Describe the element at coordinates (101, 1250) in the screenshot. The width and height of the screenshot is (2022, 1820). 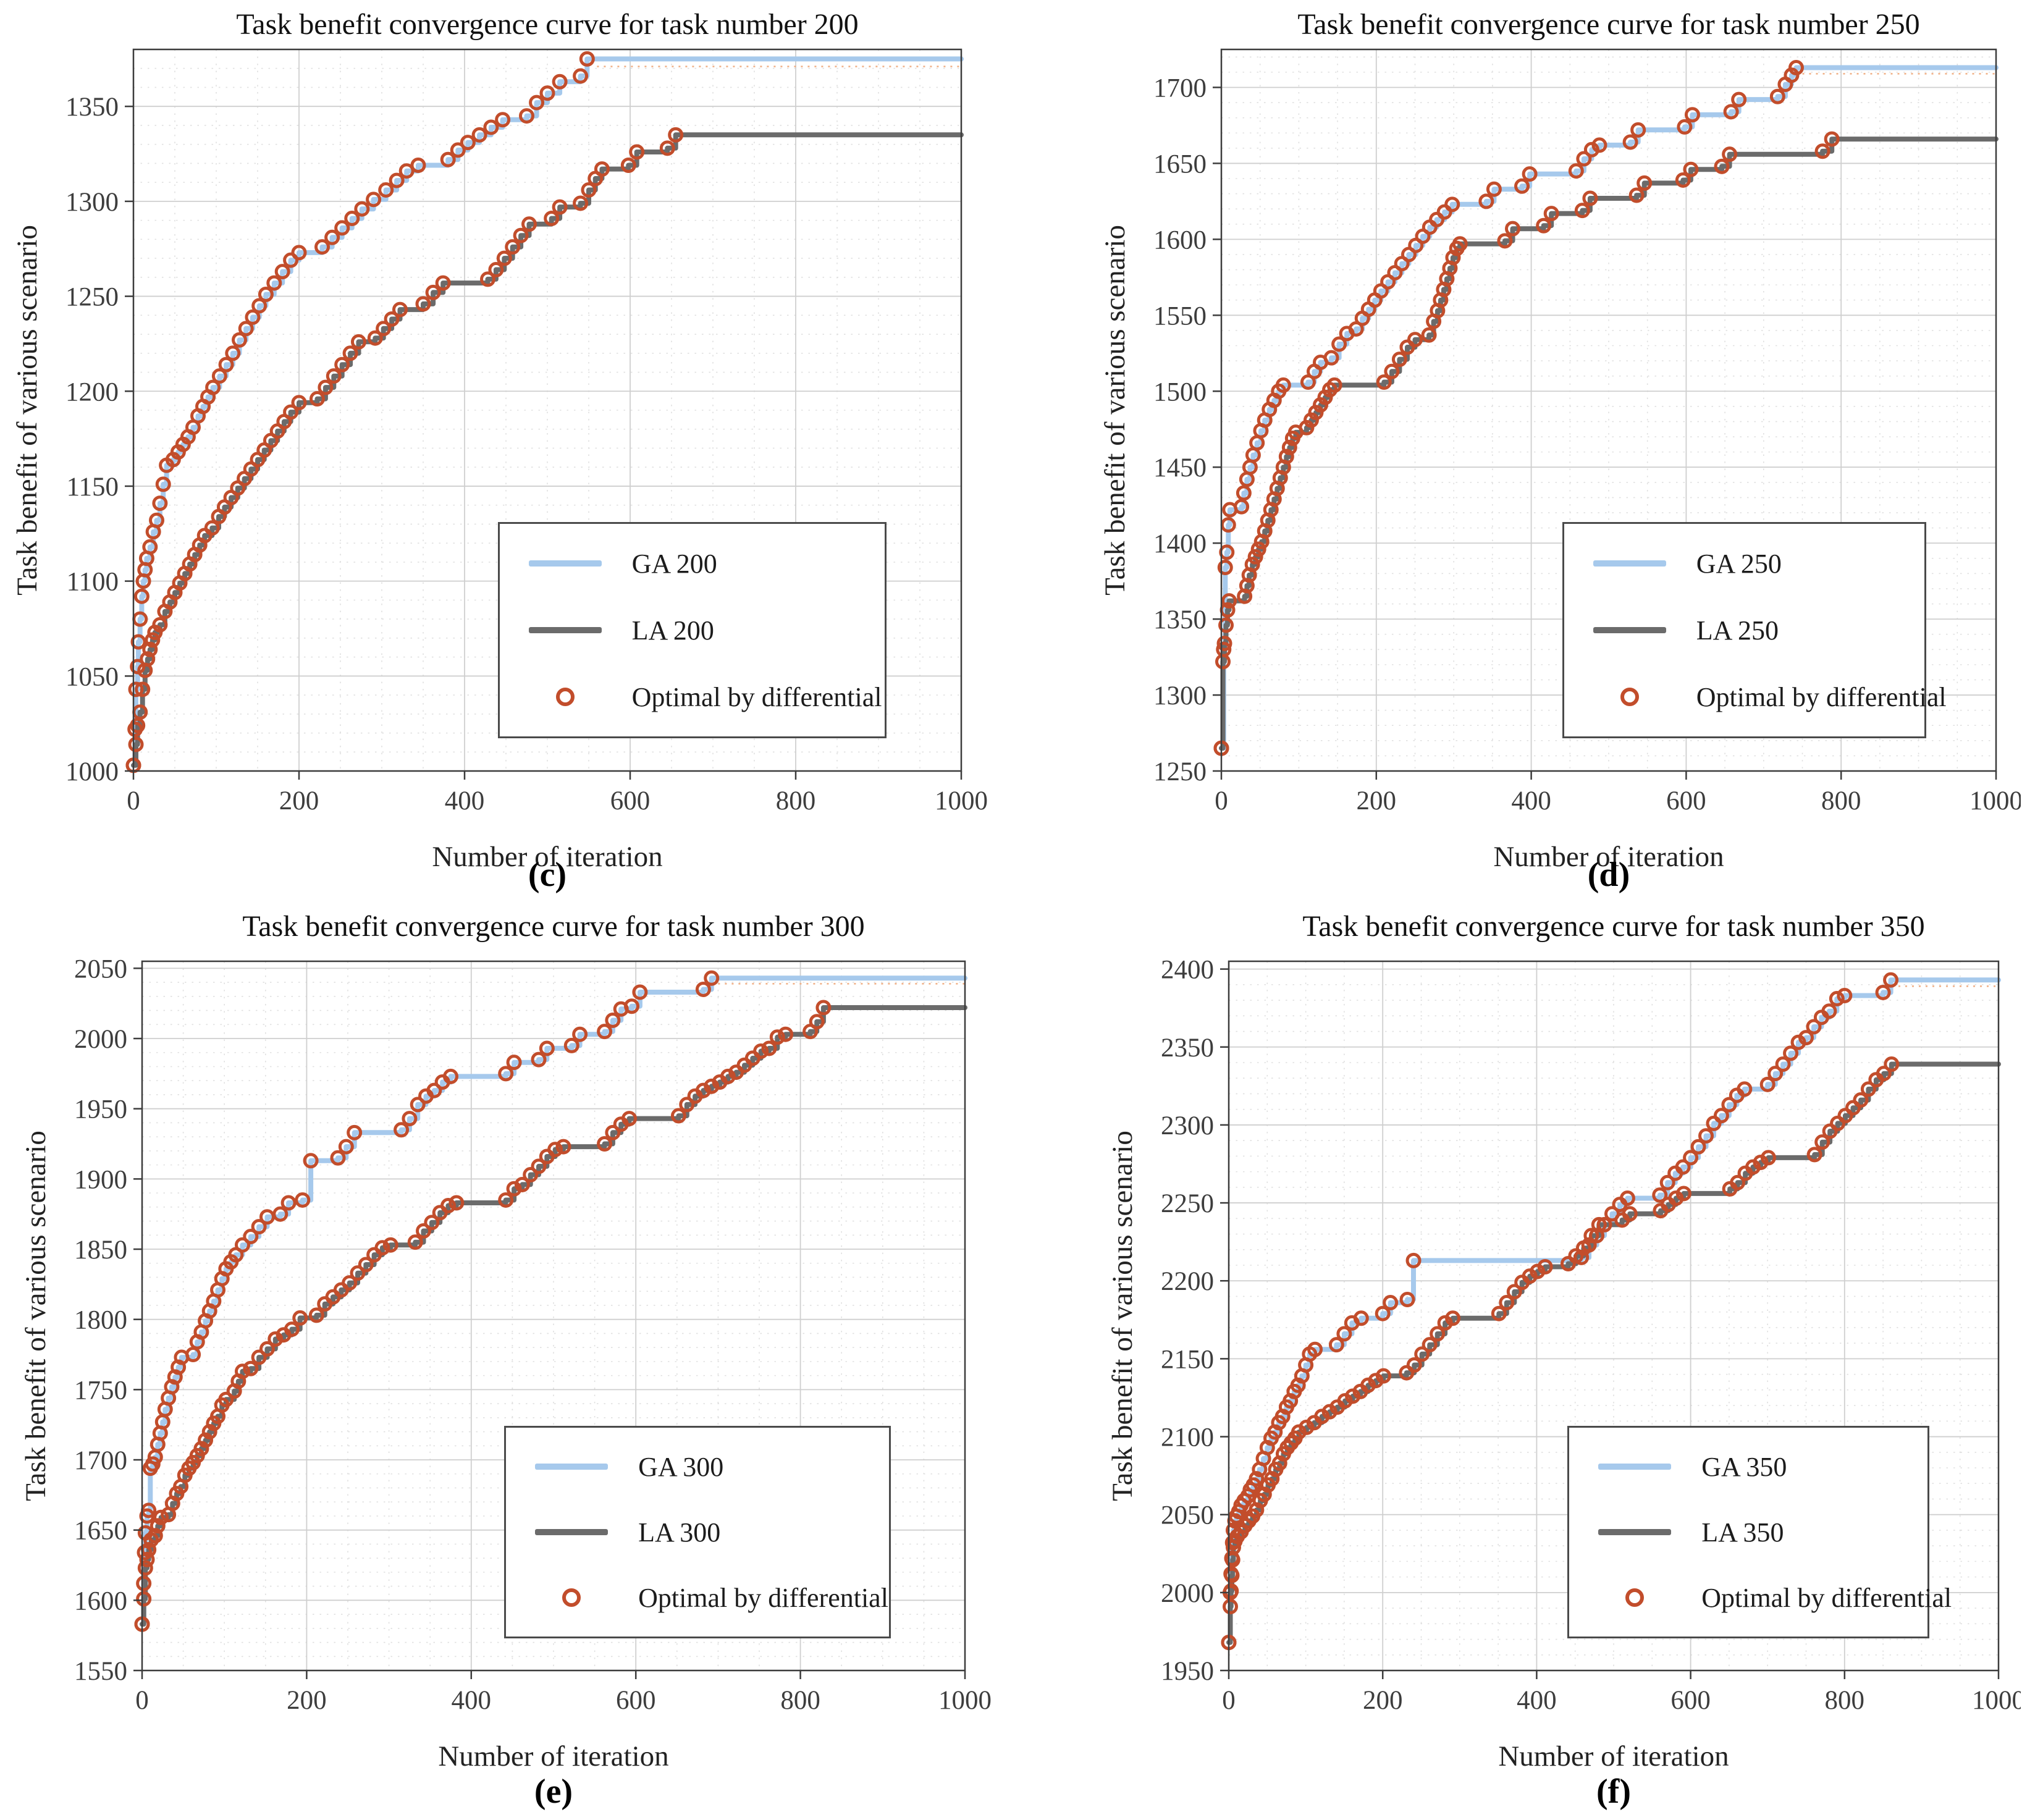
I see `svg-text: 1850` at that location.